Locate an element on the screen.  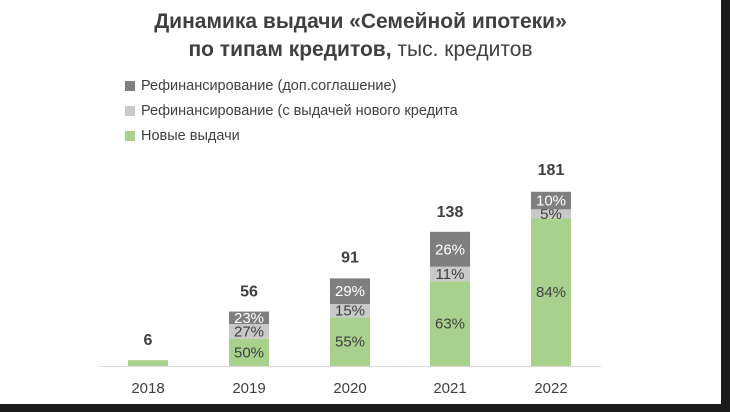
bar-segment-2022-s0 is located at coordinates (551, 292).